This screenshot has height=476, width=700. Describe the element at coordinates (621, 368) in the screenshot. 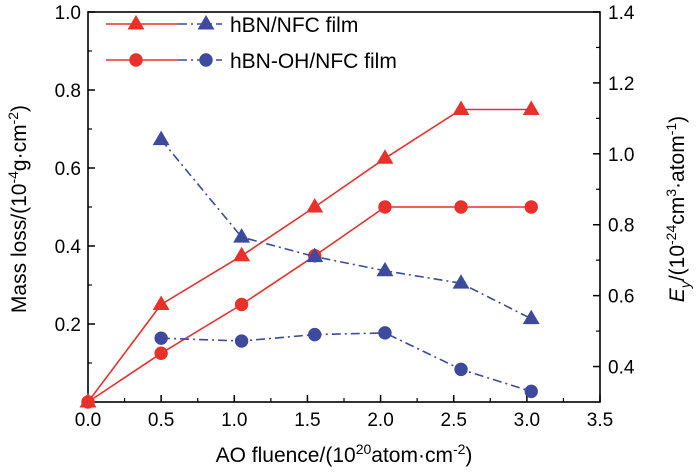

I see `right-y-tick-label: 0.4` at that location.